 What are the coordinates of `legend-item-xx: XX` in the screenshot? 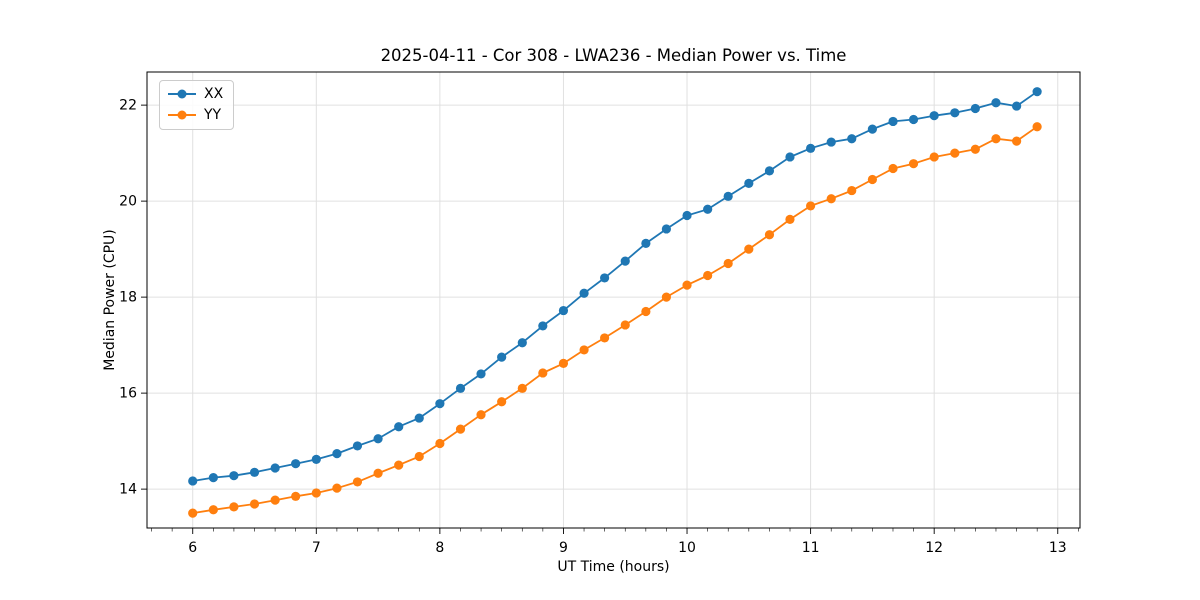 It's located at (195, 94).